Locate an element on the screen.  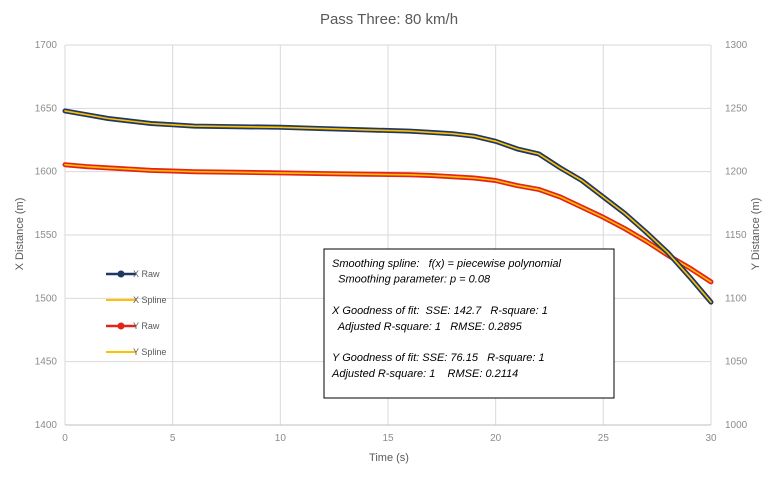
y2-tick-label: 1000 is located at coordinates (736, 425).